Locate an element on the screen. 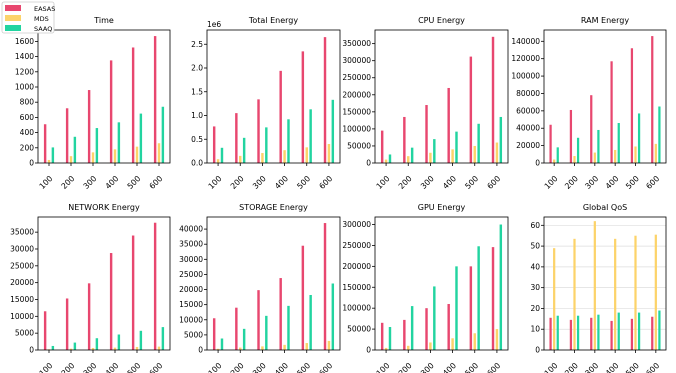 The image size is (676, 373). xtick-label-time-400: 400 is located at coordinates (112, 182).